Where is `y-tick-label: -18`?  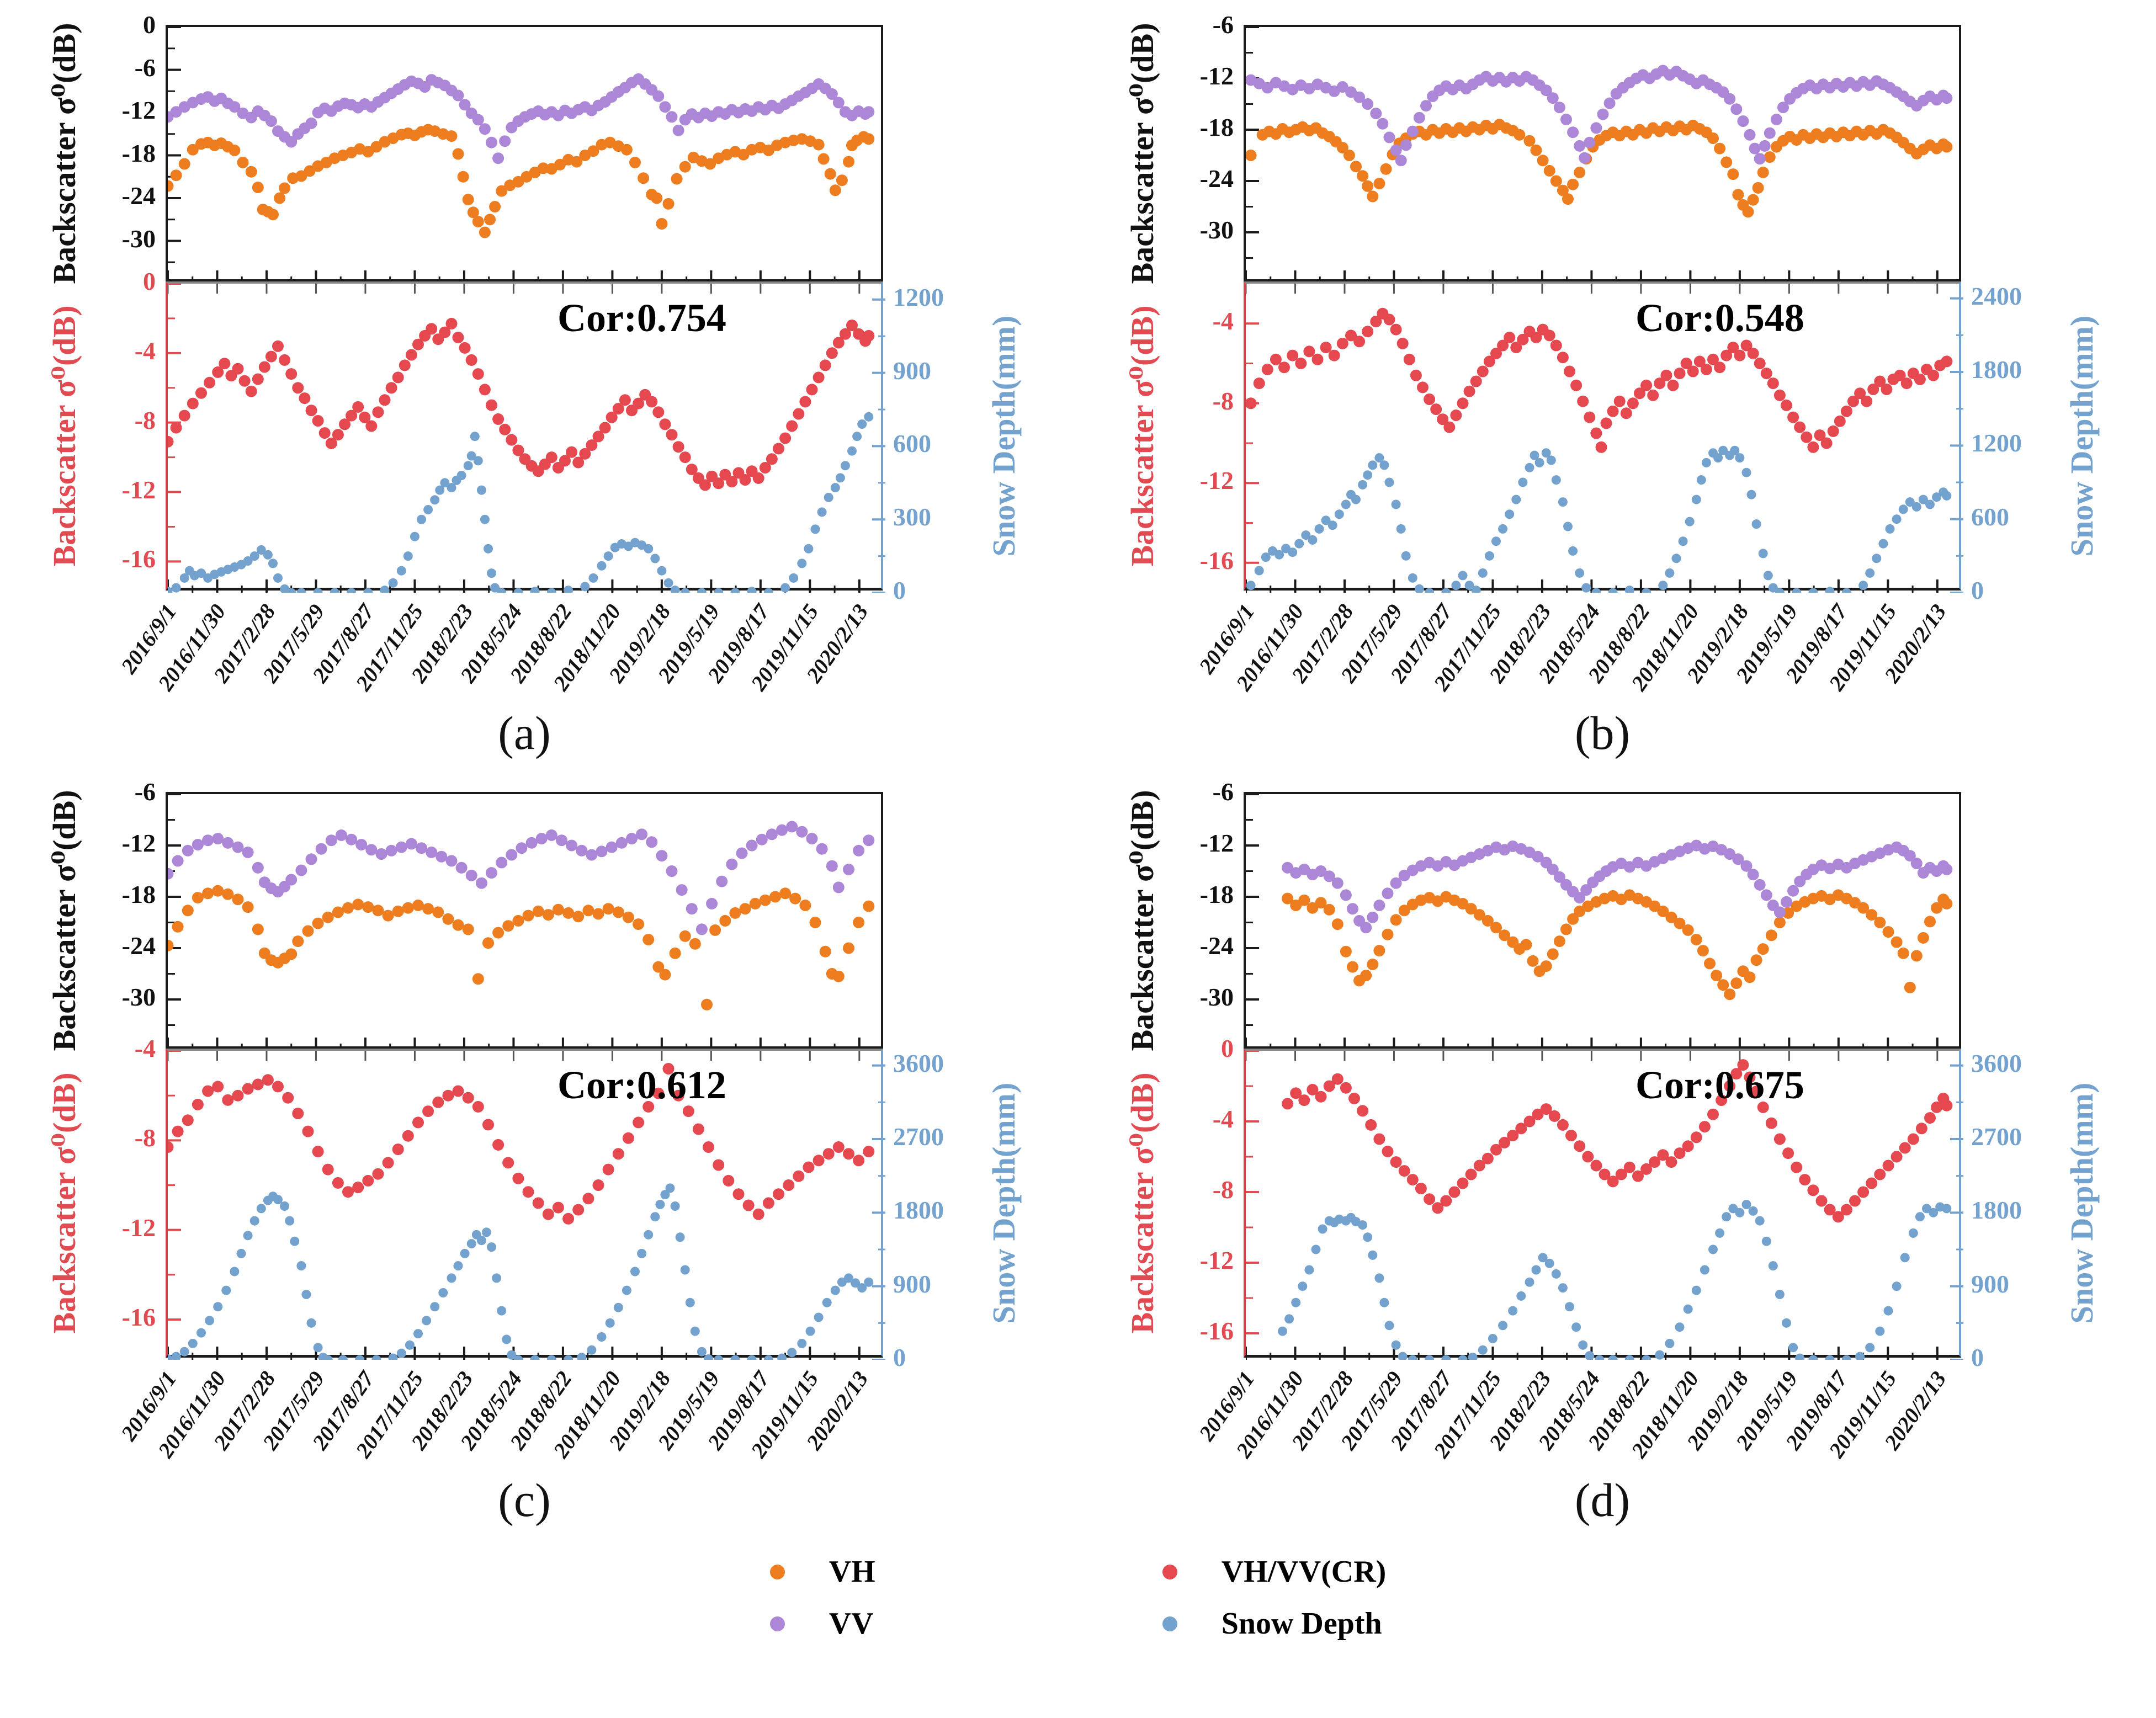 y-tick-label: -18 is located at coordinates (138, 894).